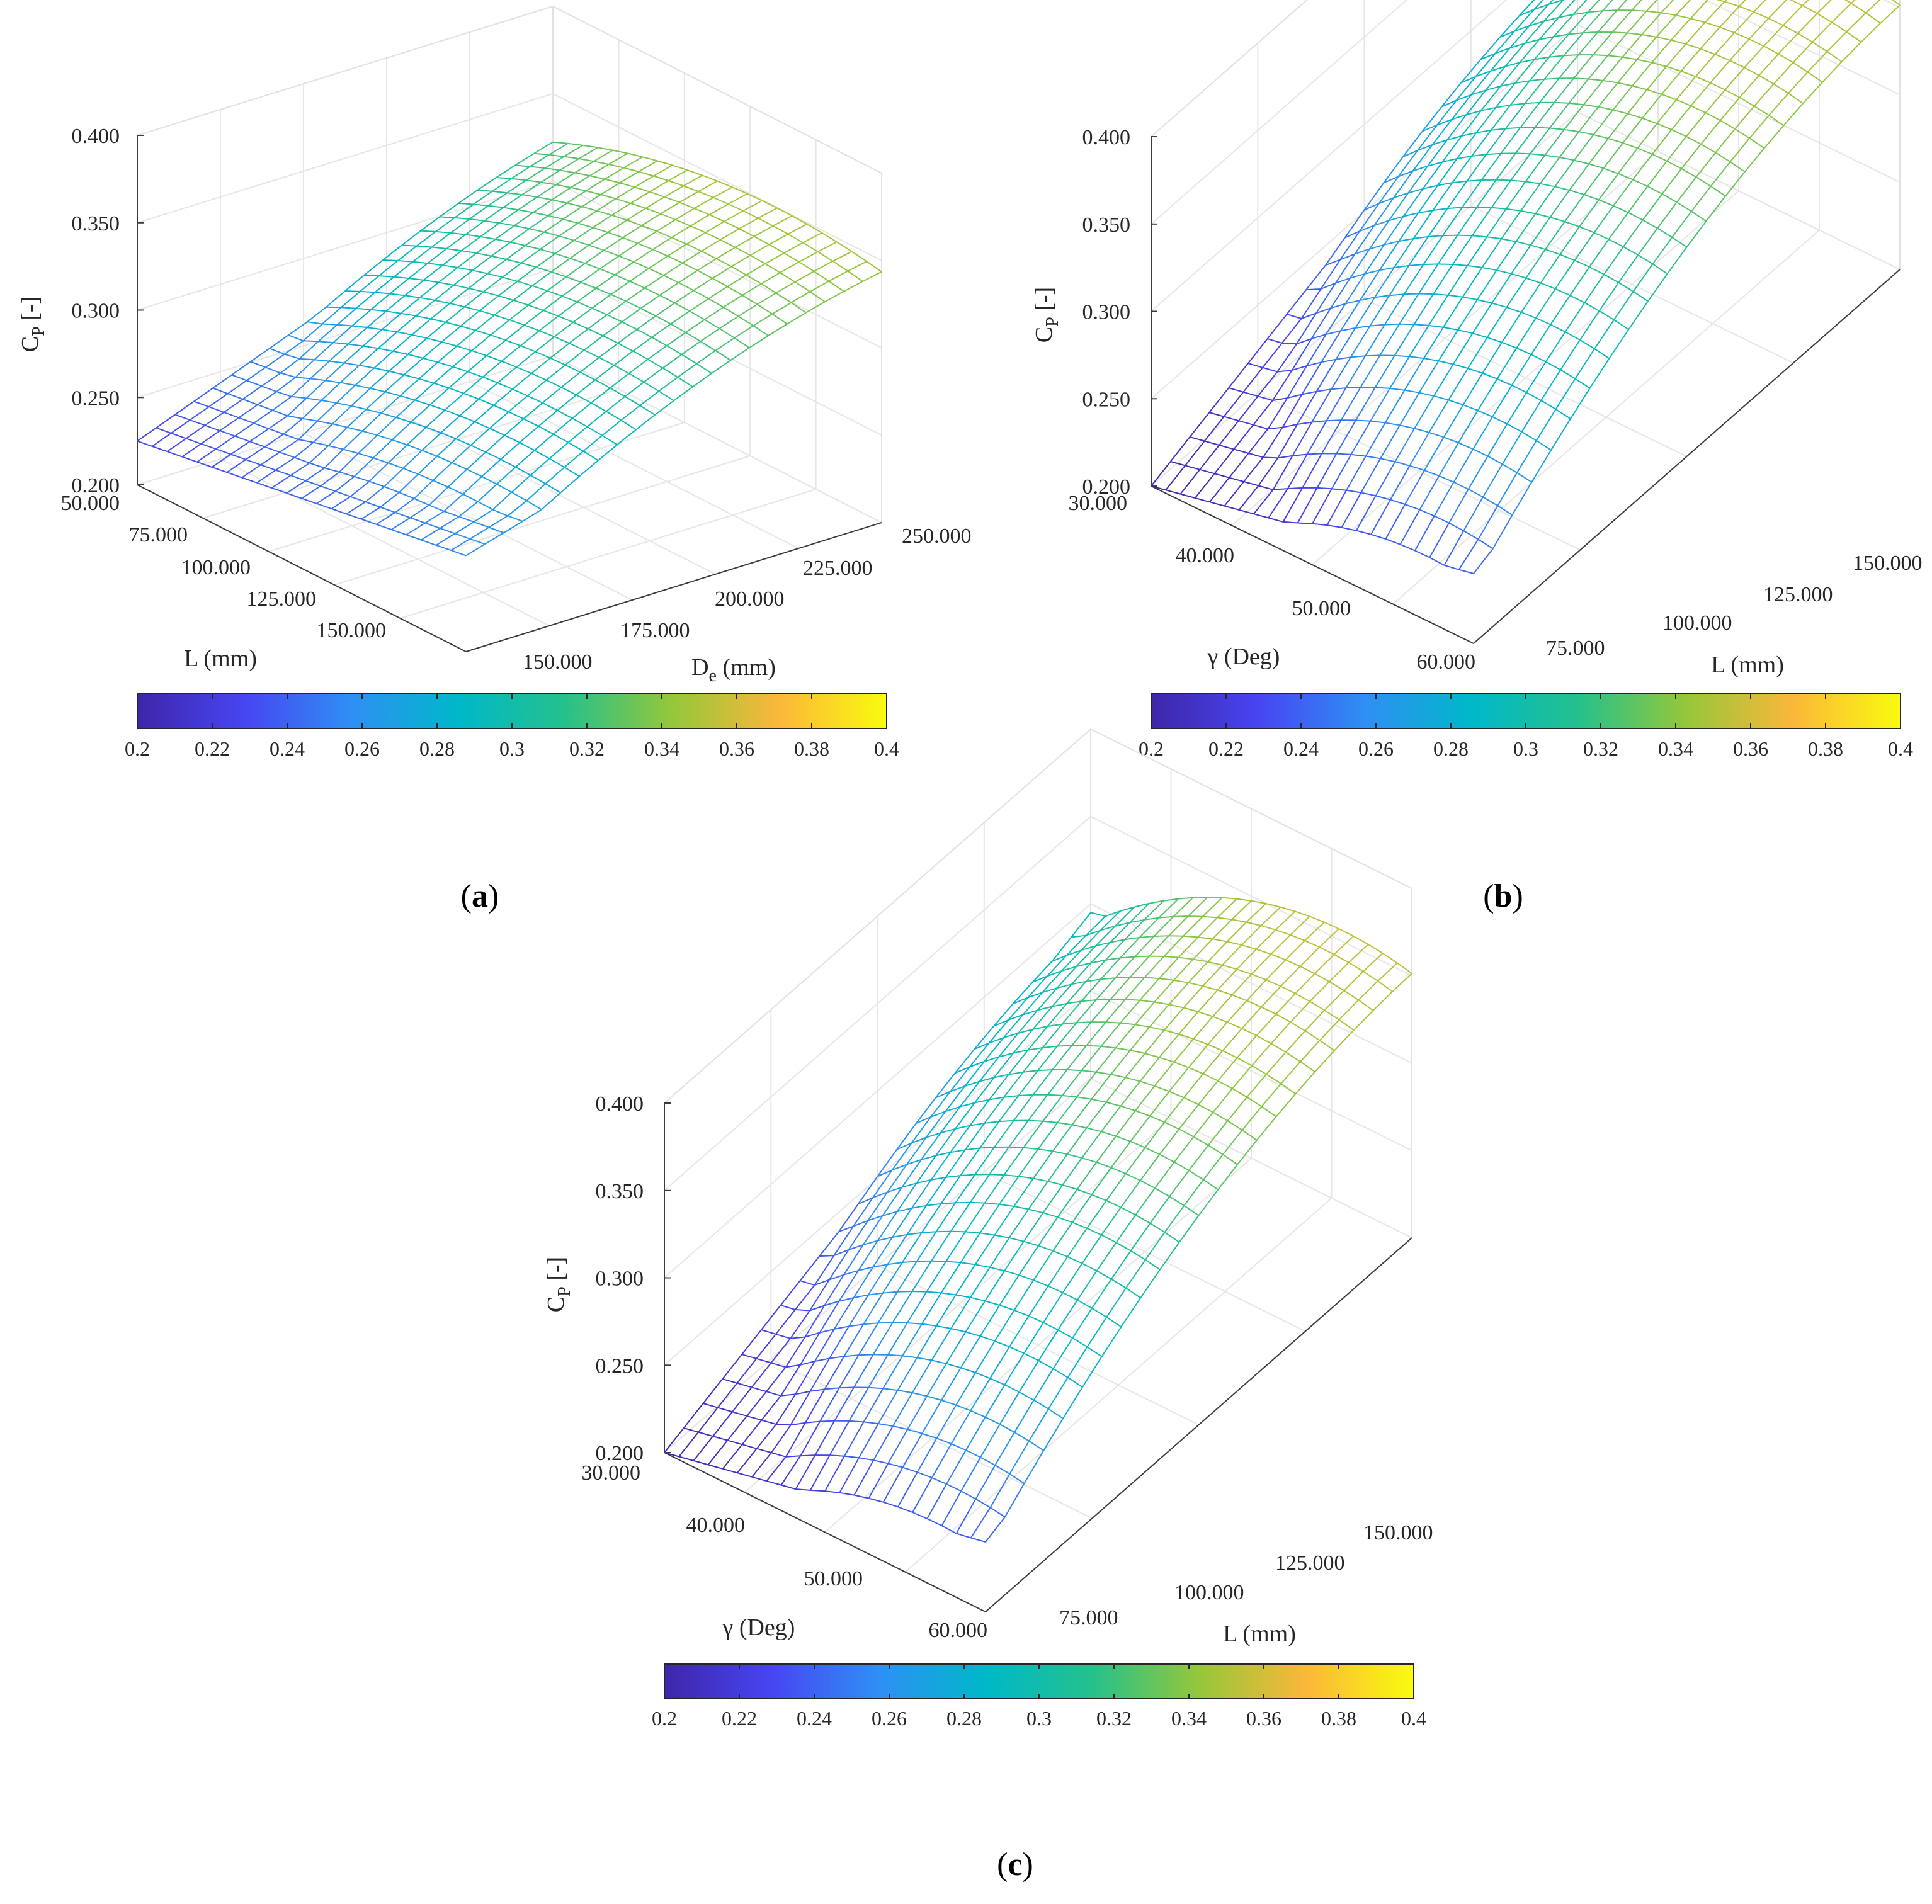 Image resolution: width=1932 pixels, height=1904 pixels. I want to click on y-tick-label: 125.000, so click(282, 599).